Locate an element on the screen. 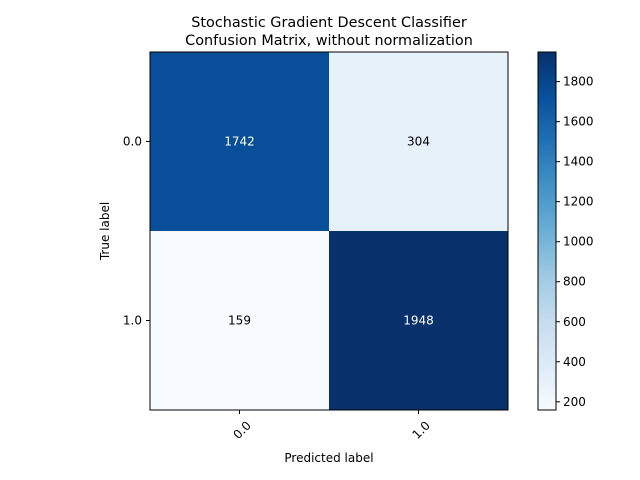 This screenshot has height=480, width=640. colorbar-tick-label: 1600 is located at coordinates (578, 122).